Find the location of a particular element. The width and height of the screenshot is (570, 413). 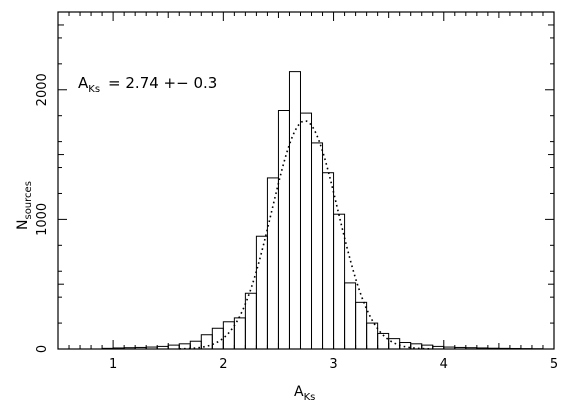

y-tick-label: 0 is located at coordinates (42, 349).